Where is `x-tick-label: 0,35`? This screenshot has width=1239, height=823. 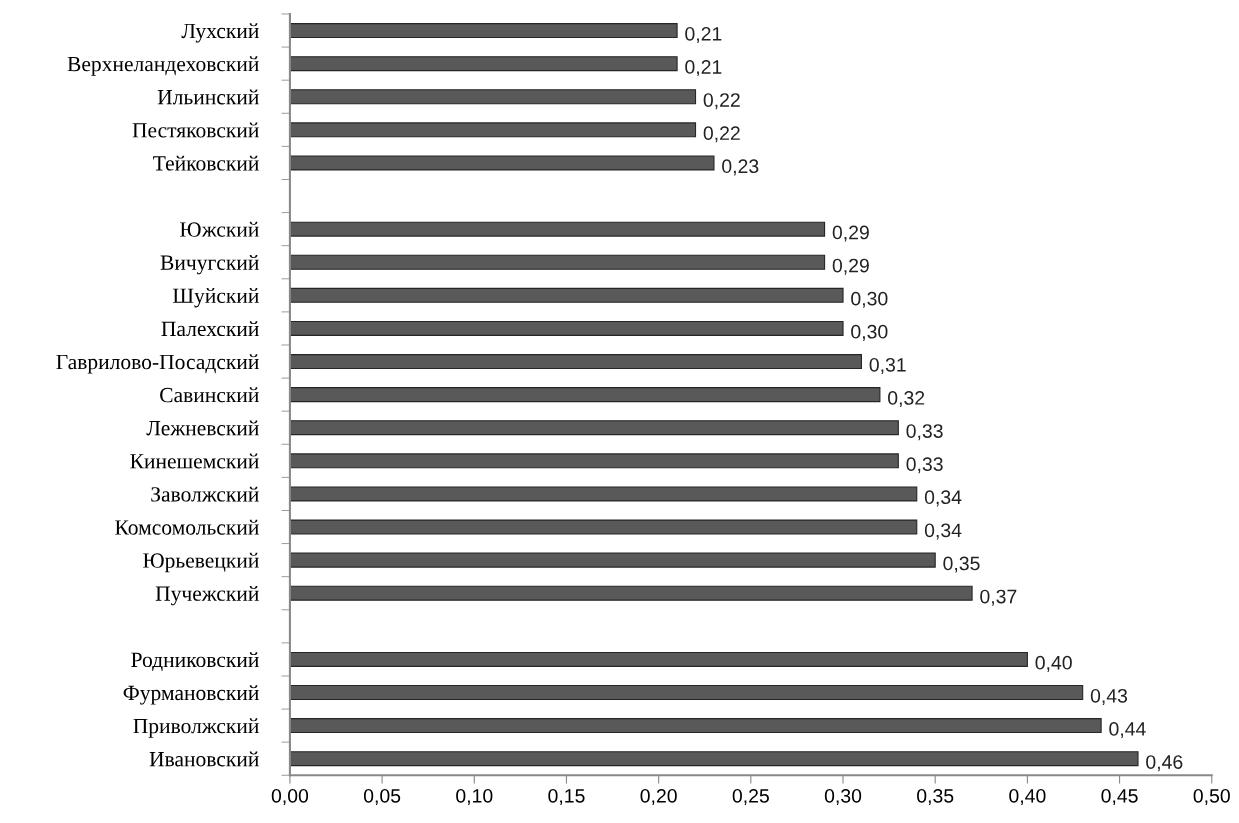
x-tick-label: 0,35 is located at coordinates (935, 797).